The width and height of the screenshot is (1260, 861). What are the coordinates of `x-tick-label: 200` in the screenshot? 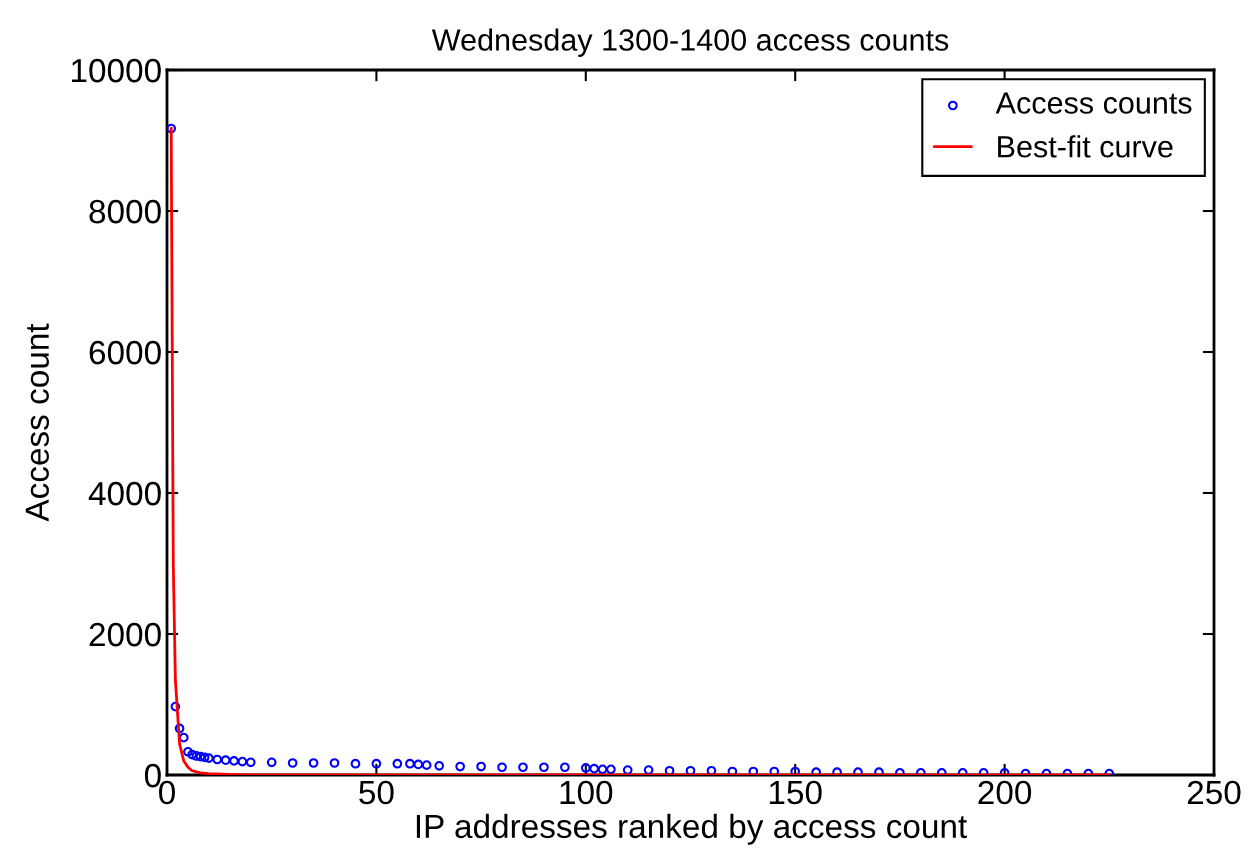 It's located at (1005, 792).